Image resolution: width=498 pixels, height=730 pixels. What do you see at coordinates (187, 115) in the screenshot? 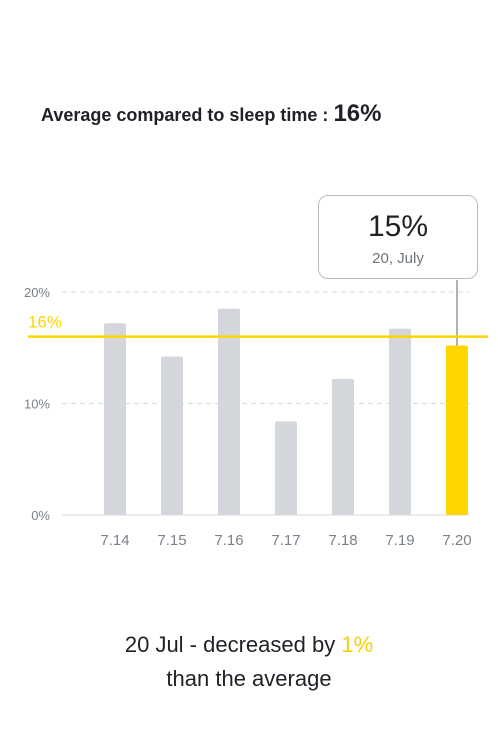
I see `headline-text: Average compared to sleep time :` at bounding box center [187, 115].